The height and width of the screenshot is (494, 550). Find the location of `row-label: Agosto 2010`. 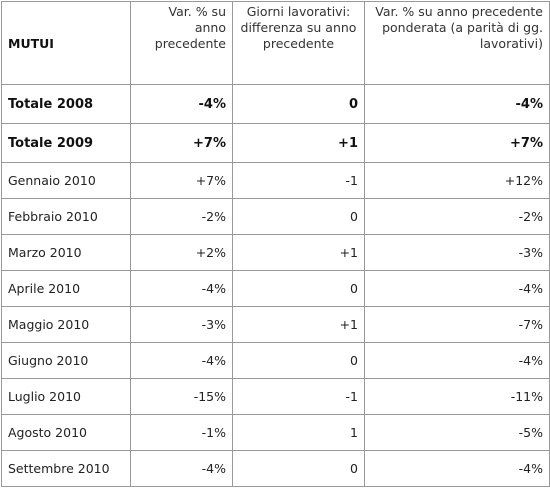

row-label: Agosto 2010 is located at coordinates (66, 432).